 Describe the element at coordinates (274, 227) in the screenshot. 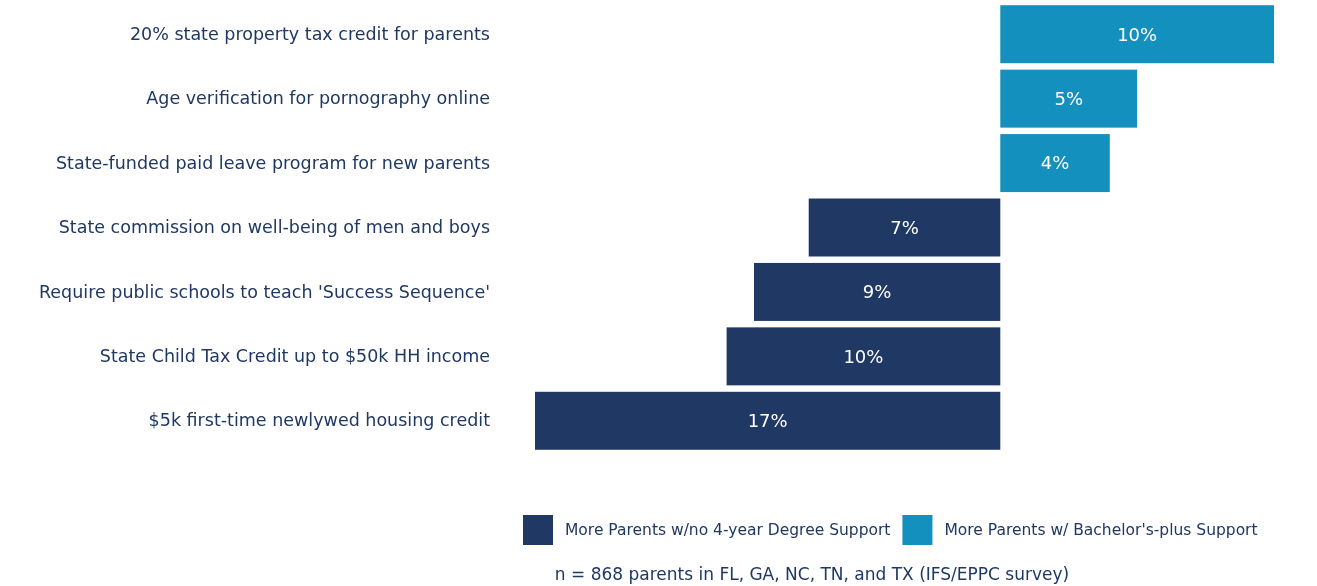

I see `y-tick-label: State commission on well-being of men and boys` at that location.